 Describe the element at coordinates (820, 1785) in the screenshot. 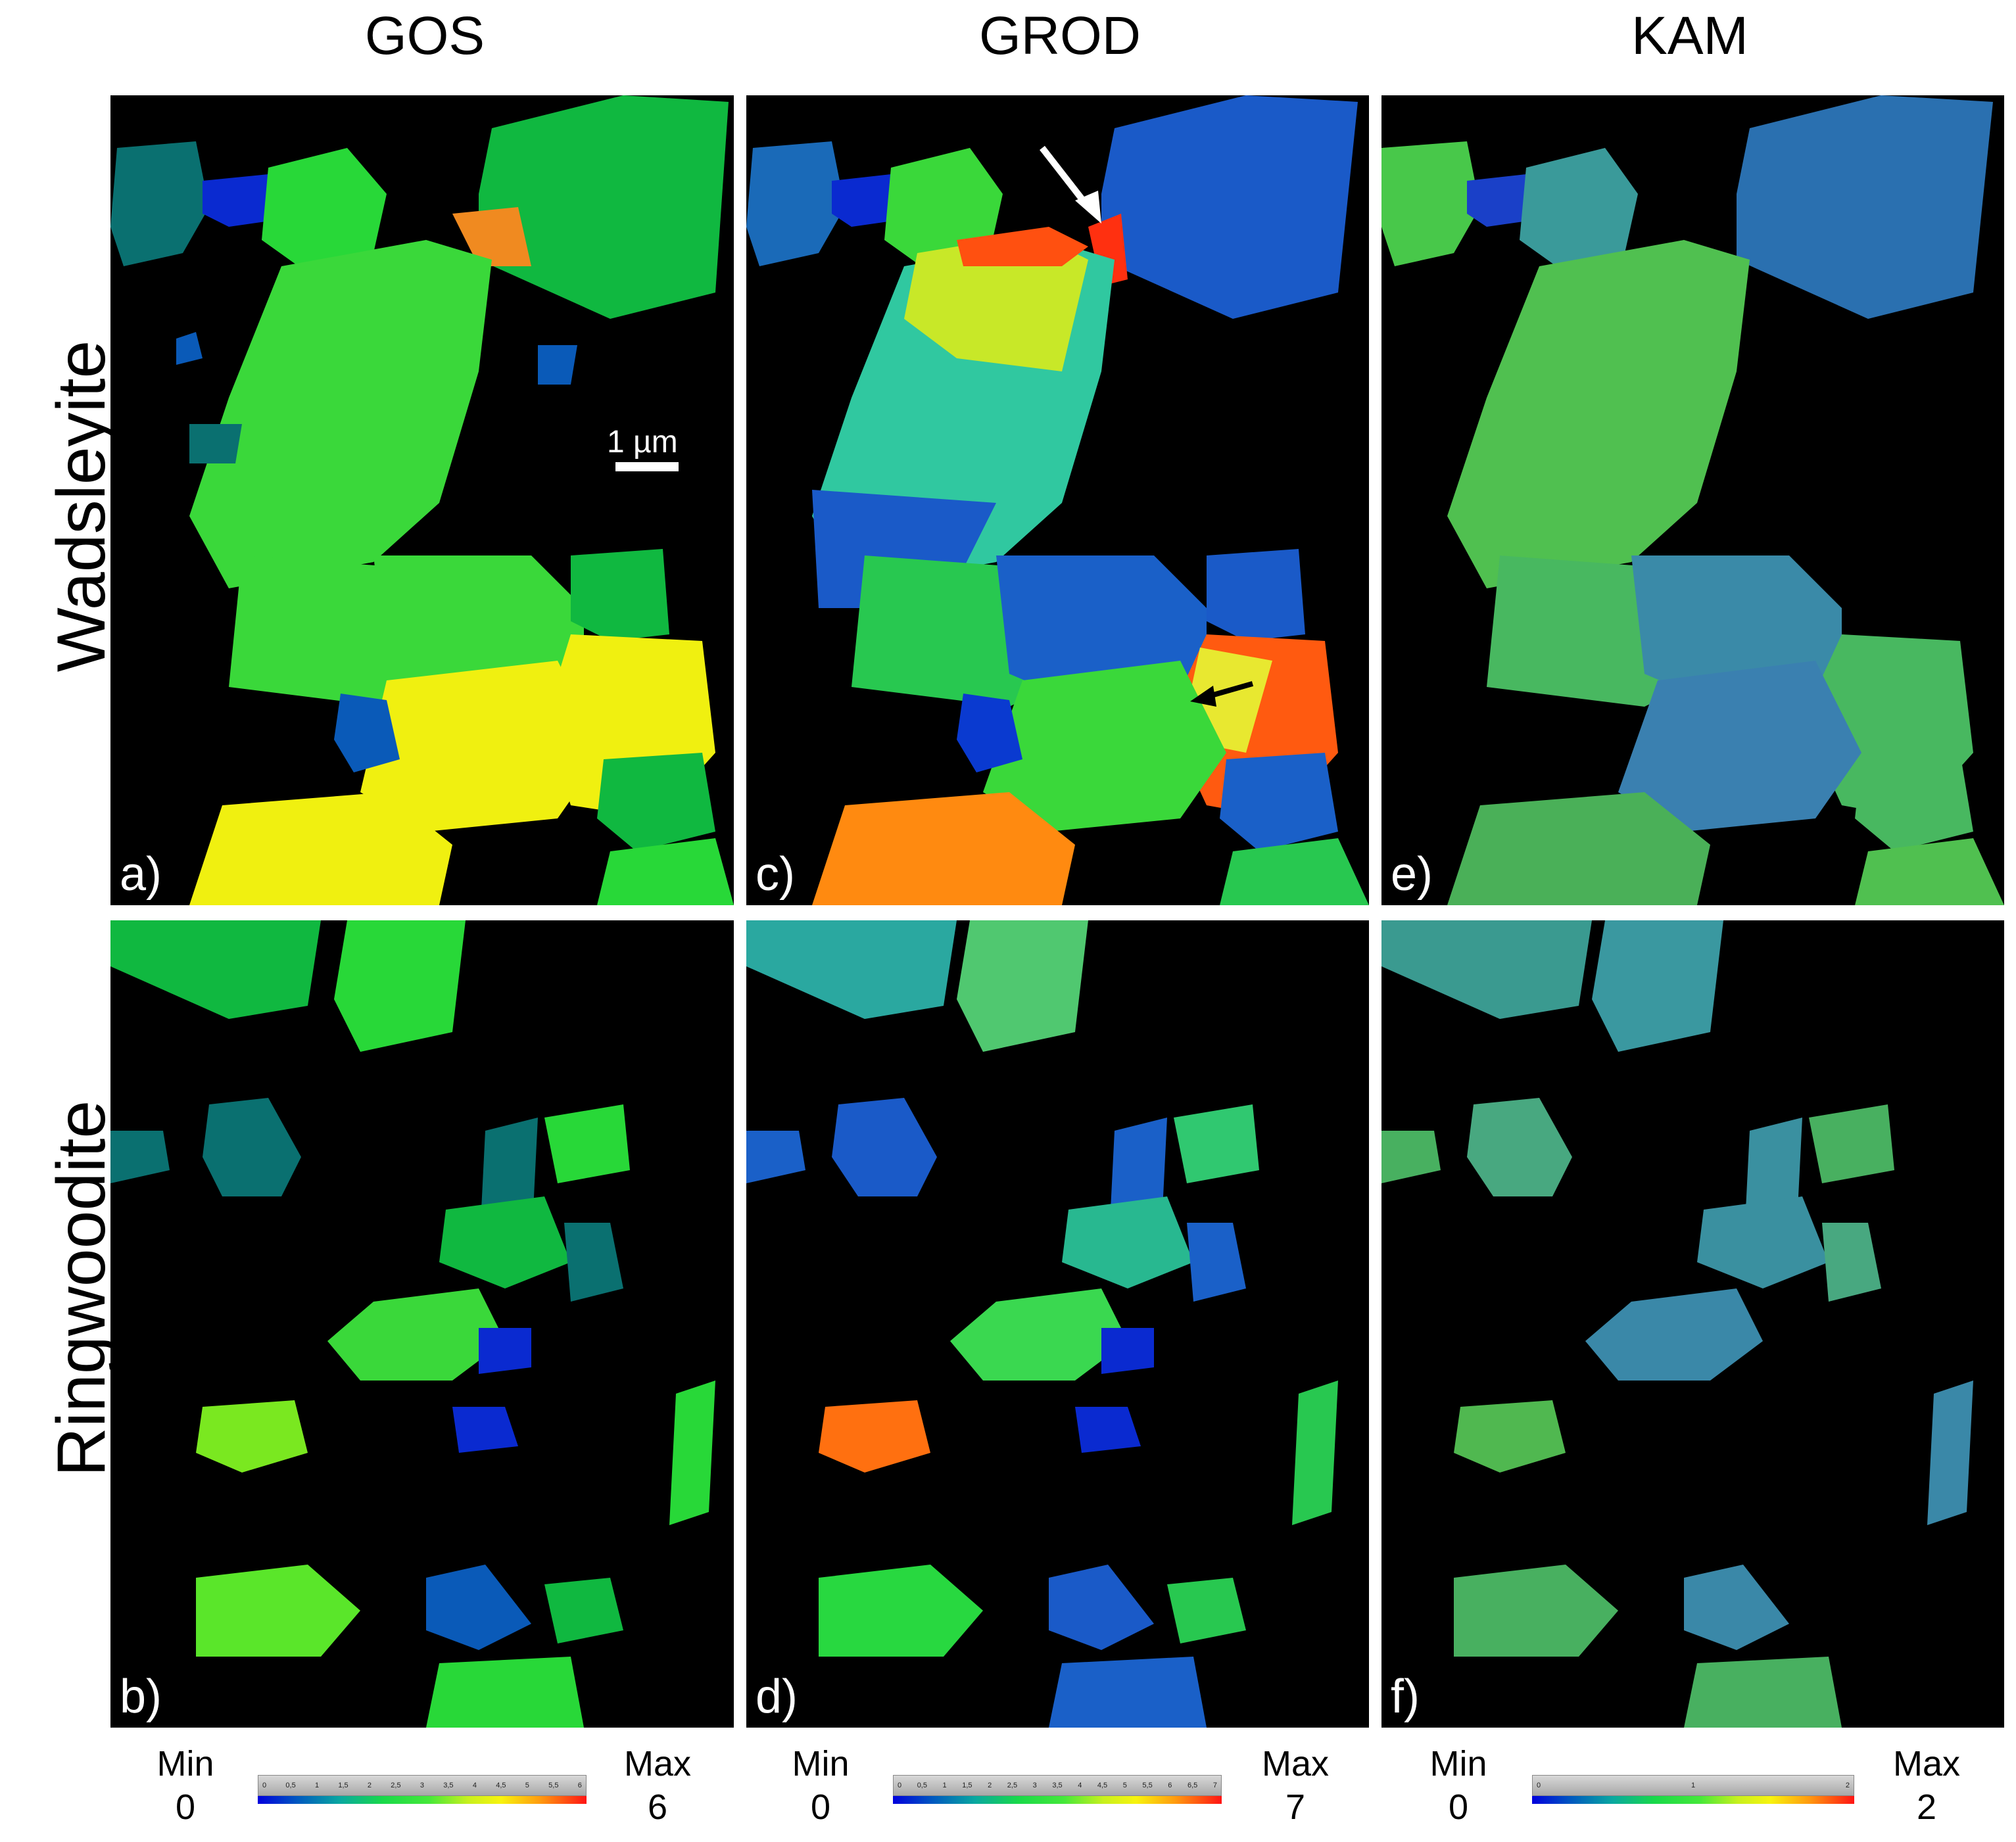

I see `colorbar-grod-min: Min 0` at that location.